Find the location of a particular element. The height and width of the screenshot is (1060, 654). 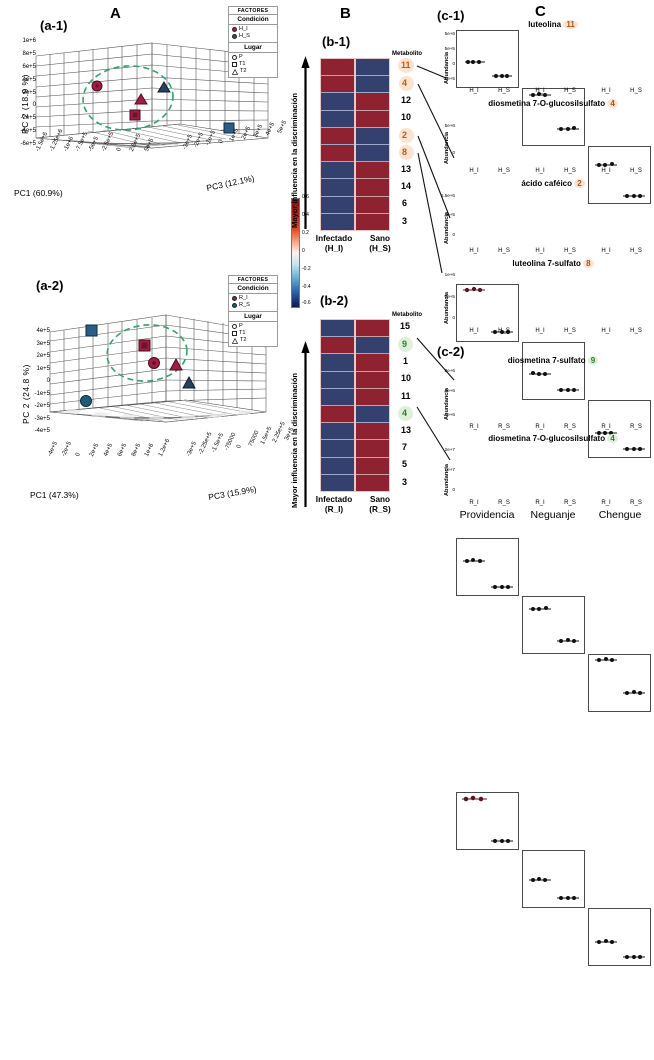

strip-xlabel: R_S is located at coordinates (504, 427).